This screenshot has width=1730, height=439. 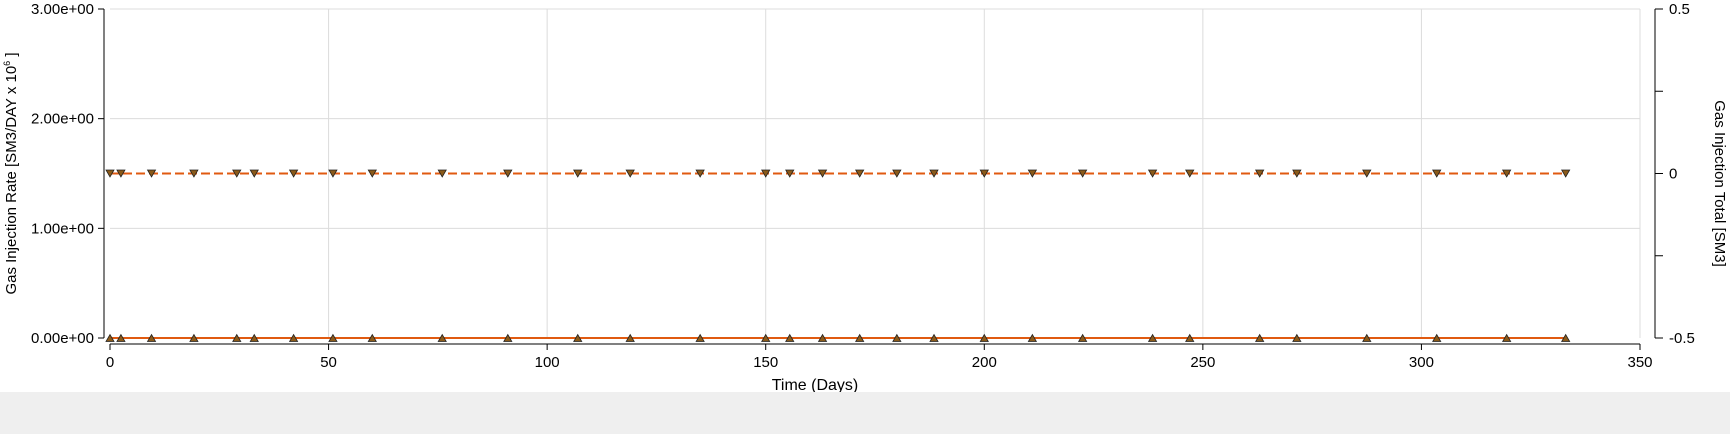 I want to click on y-left-label-suffix: ], so click(x=11, y=56).